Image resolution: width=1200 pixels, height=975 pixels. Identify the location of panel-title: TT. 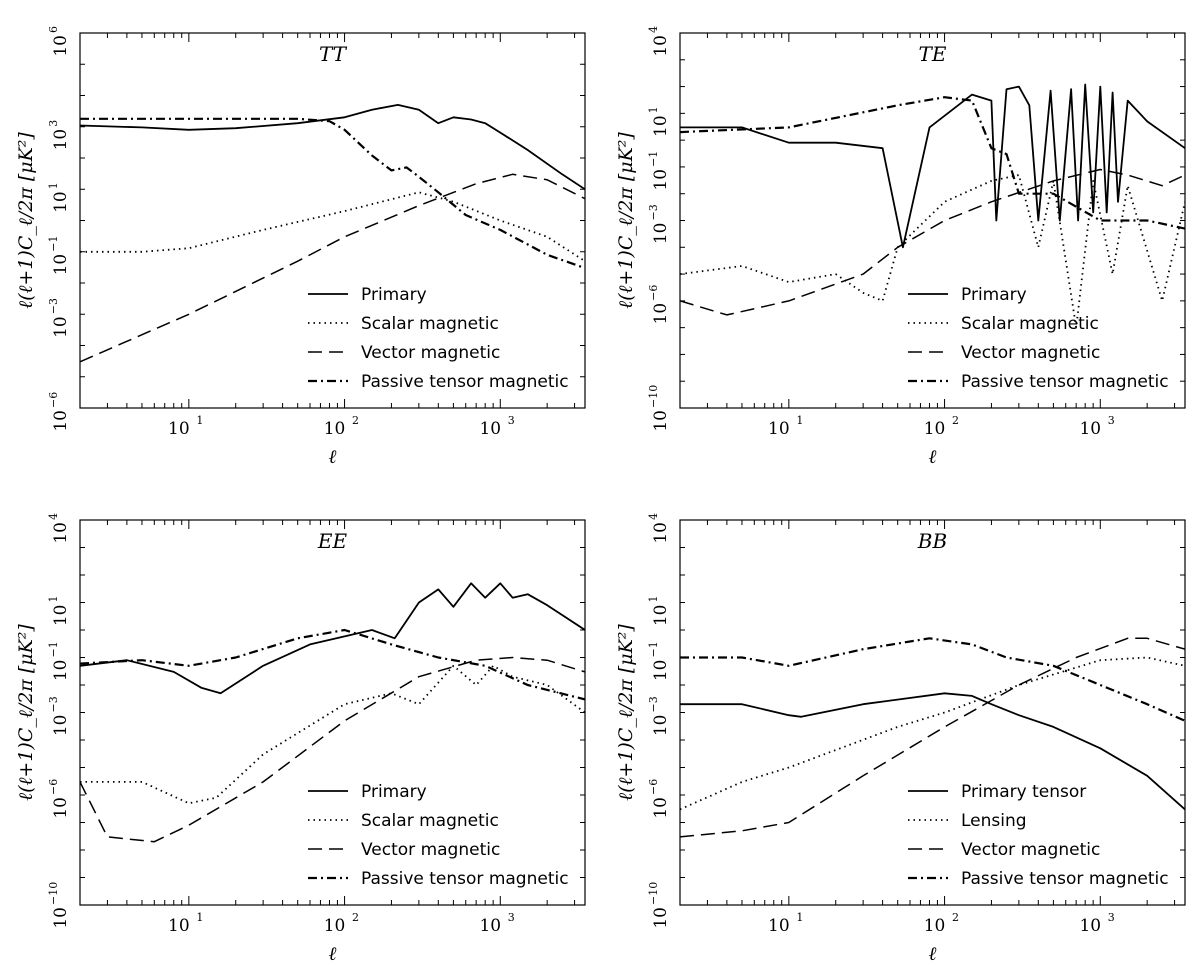
(333, 54).